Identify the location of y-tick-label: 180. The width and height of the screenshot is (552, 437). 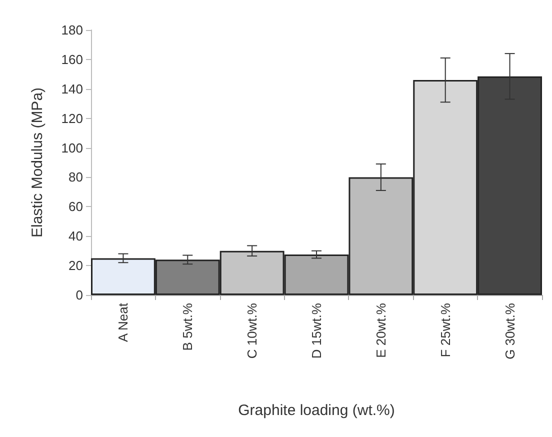
(72, 30).